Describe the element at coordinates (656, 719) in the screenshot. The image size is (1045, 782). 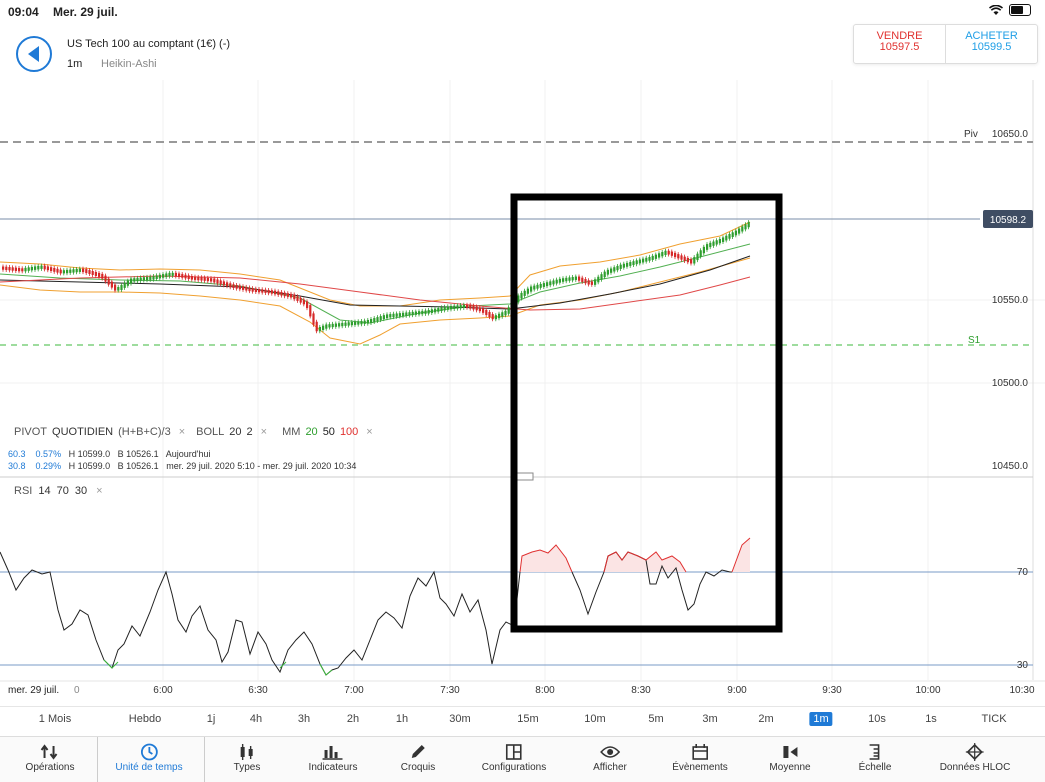
I see `timeframe-5m: 5m` at that location.